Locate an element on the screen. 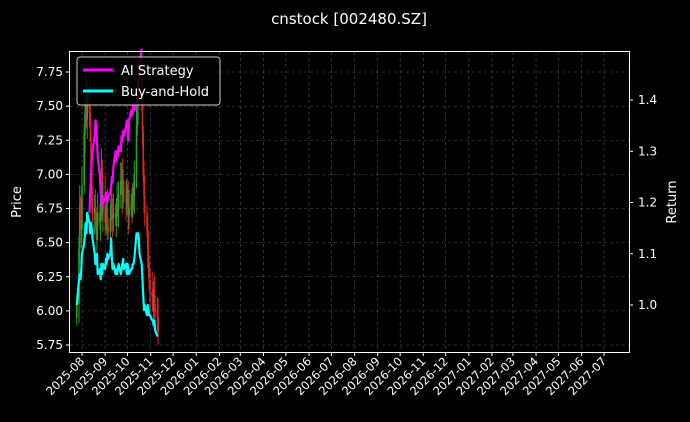 The width and height of the screenshot is (690, 422). y2-tick-label: 1.2 is located at coordinates (647, 203).